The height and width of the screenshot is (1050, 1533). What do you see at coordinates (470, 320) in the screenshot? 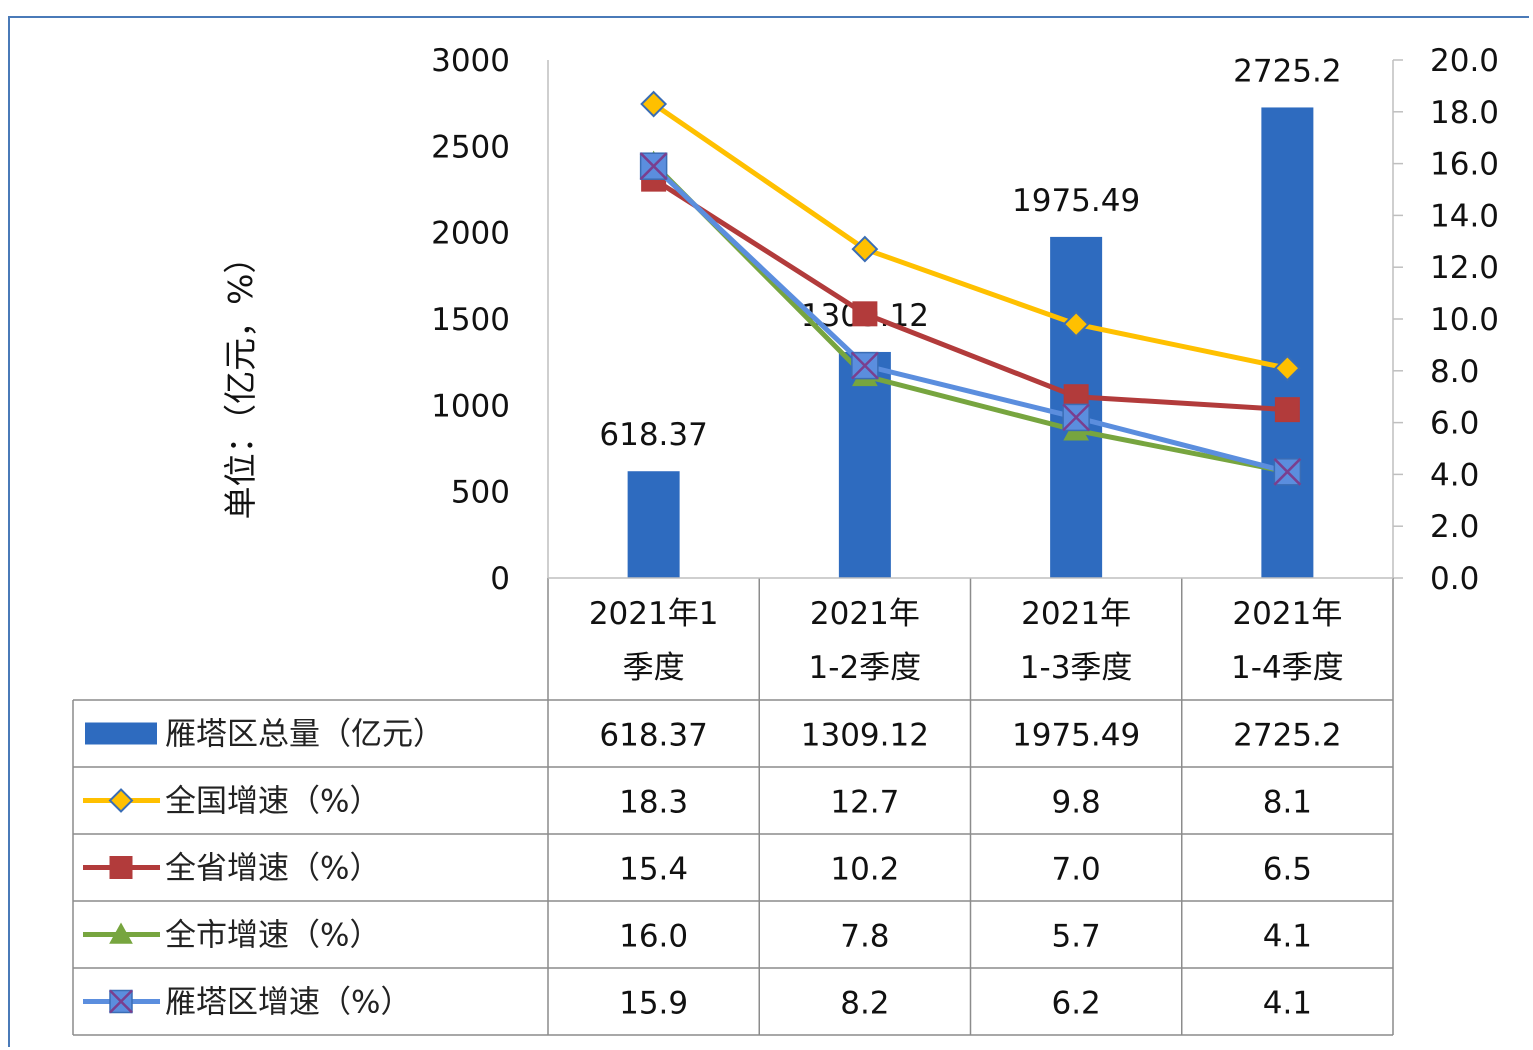
I see `y-left-tick-label: 1500` at bounding box center [470, 320].